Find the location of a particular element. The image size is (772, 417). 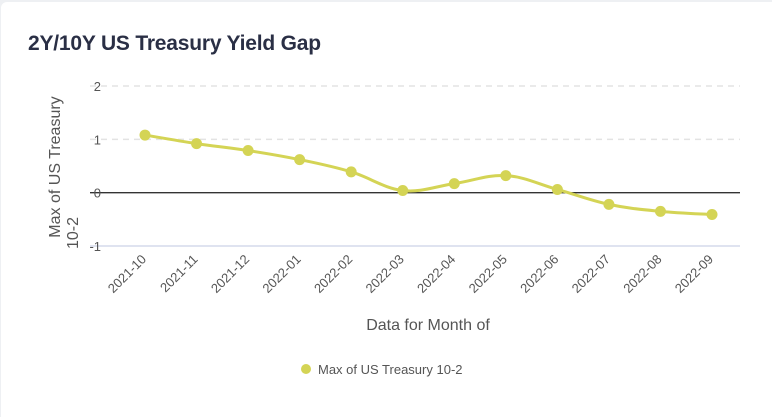

x-tick-label: 2021-12 is located at coordinates (230, 274).